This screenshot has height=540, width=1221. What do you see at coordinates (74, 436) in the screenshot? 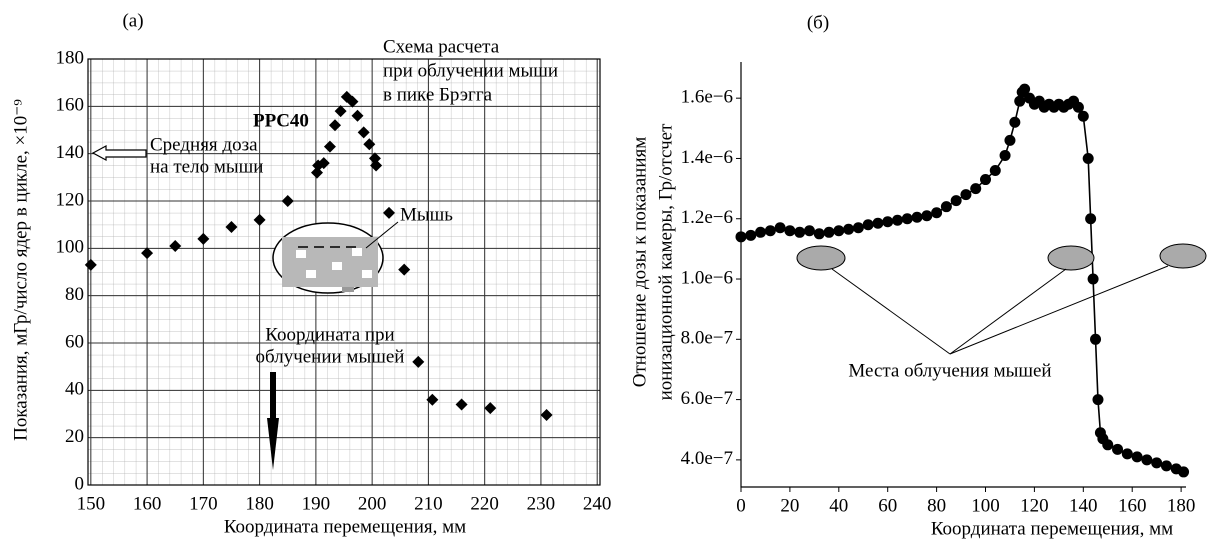
I see `y-tick-label: 20` at bounding box center [74, 436].